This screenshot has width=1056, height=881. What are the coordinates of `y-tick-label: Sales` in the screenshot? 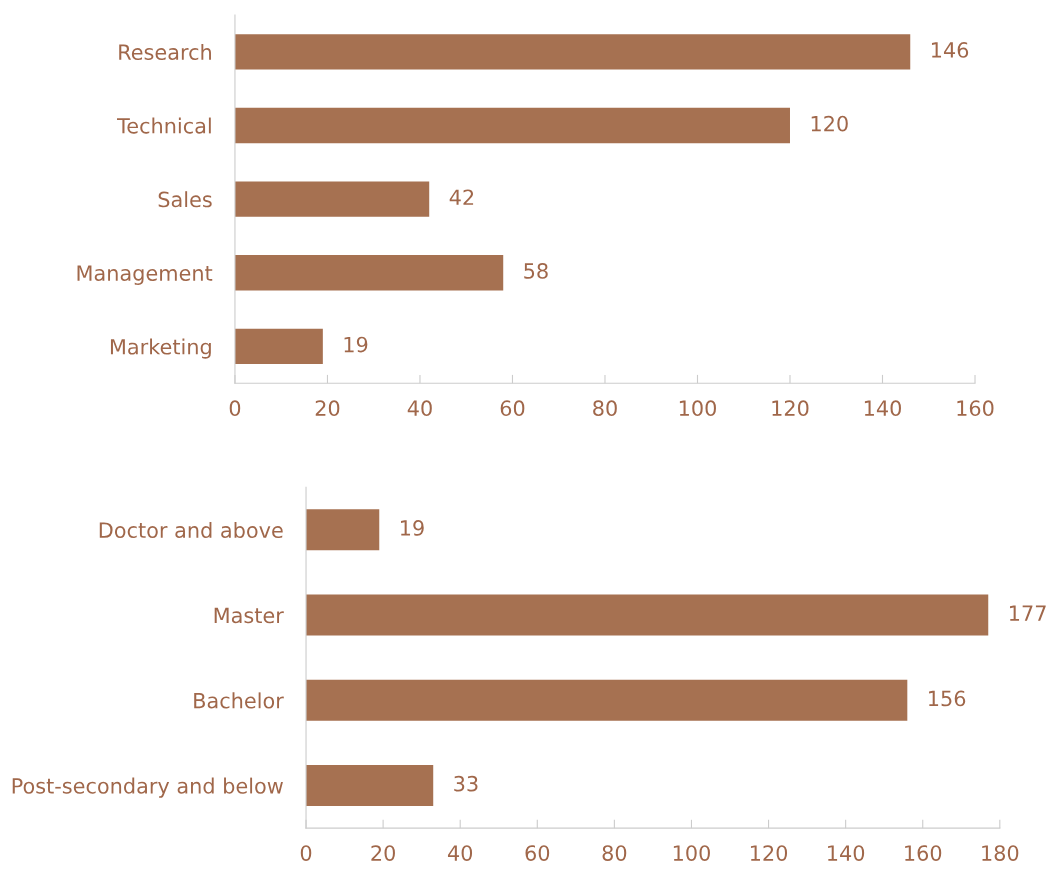 It's located at (185, 199).